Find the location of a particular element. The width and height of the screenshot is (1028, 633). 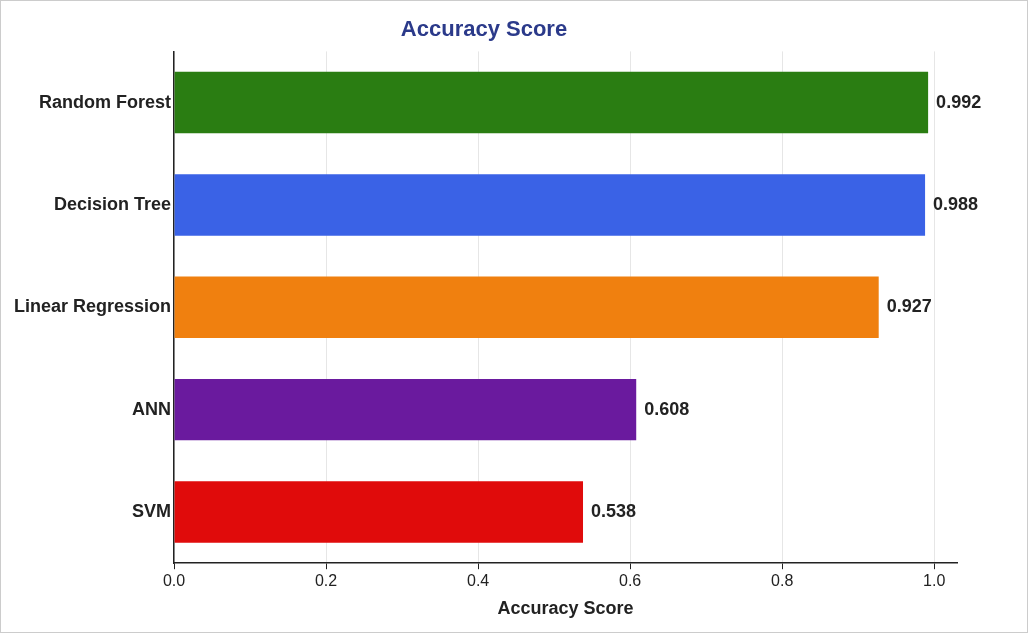

data-label: 0.988 is located at coordinates (956, 203).